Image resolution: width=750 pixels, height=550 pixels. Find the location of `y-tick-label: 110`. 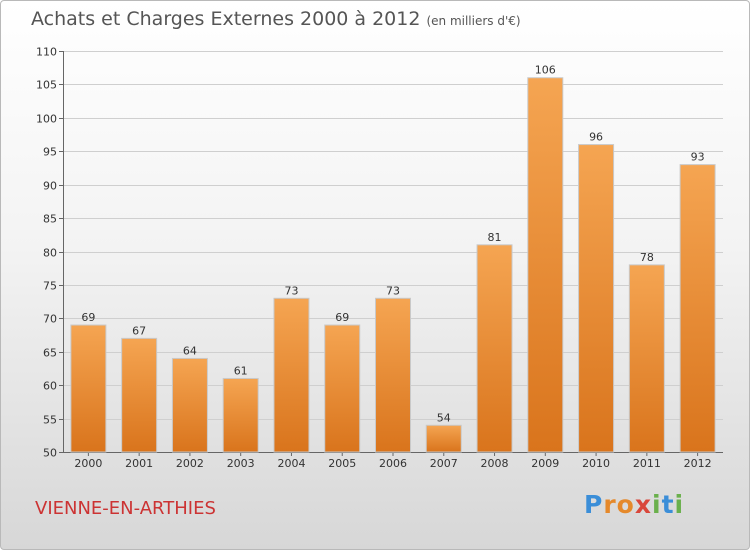

y-tick-label: 110 is located at coordinates (46, 52).